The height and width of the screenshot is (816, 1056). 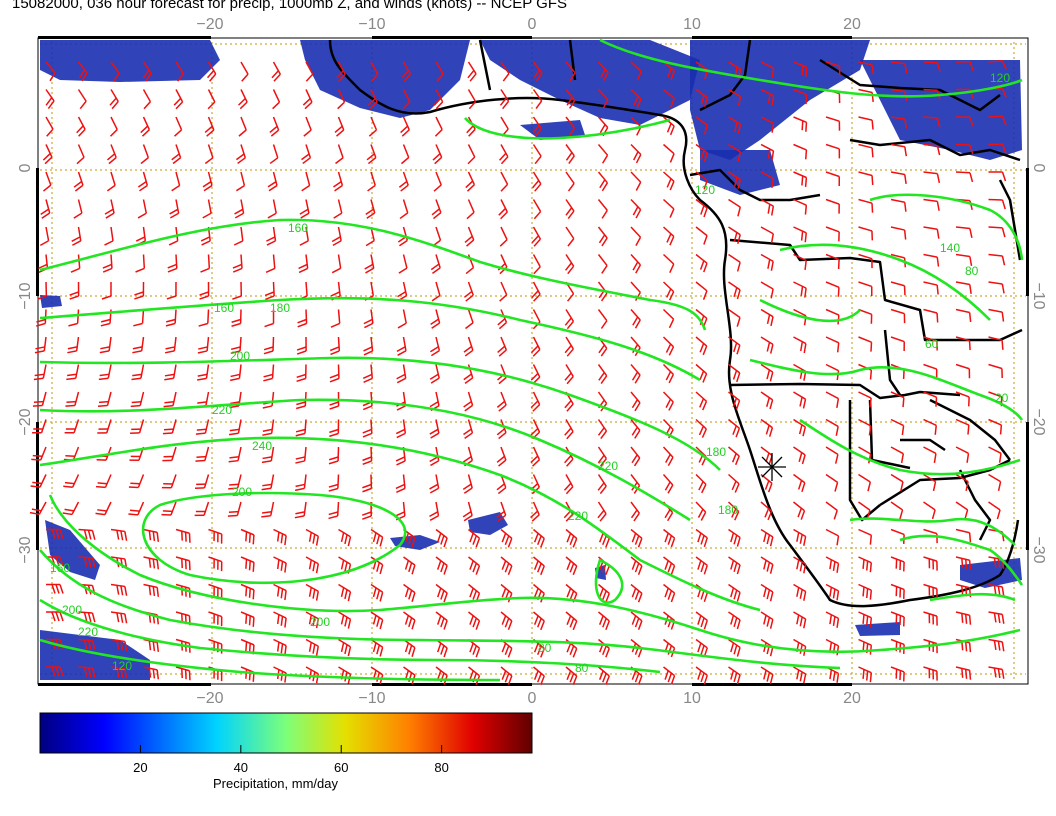 What do you see at coordinates (1038, 168) in the screenshot?
I see `lat-tick-right: 0` at bounding box center [1038, 168].